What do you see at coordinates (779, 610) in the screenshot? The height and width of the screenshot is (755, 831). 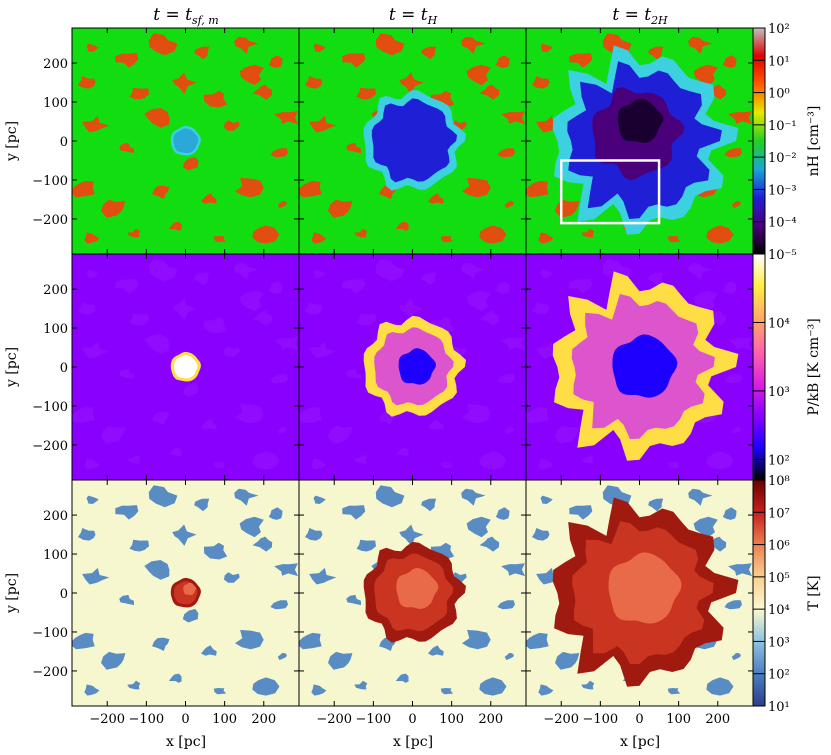 I see `colorbar-tick-label: 10⁴` at bounding box center [779, 610].